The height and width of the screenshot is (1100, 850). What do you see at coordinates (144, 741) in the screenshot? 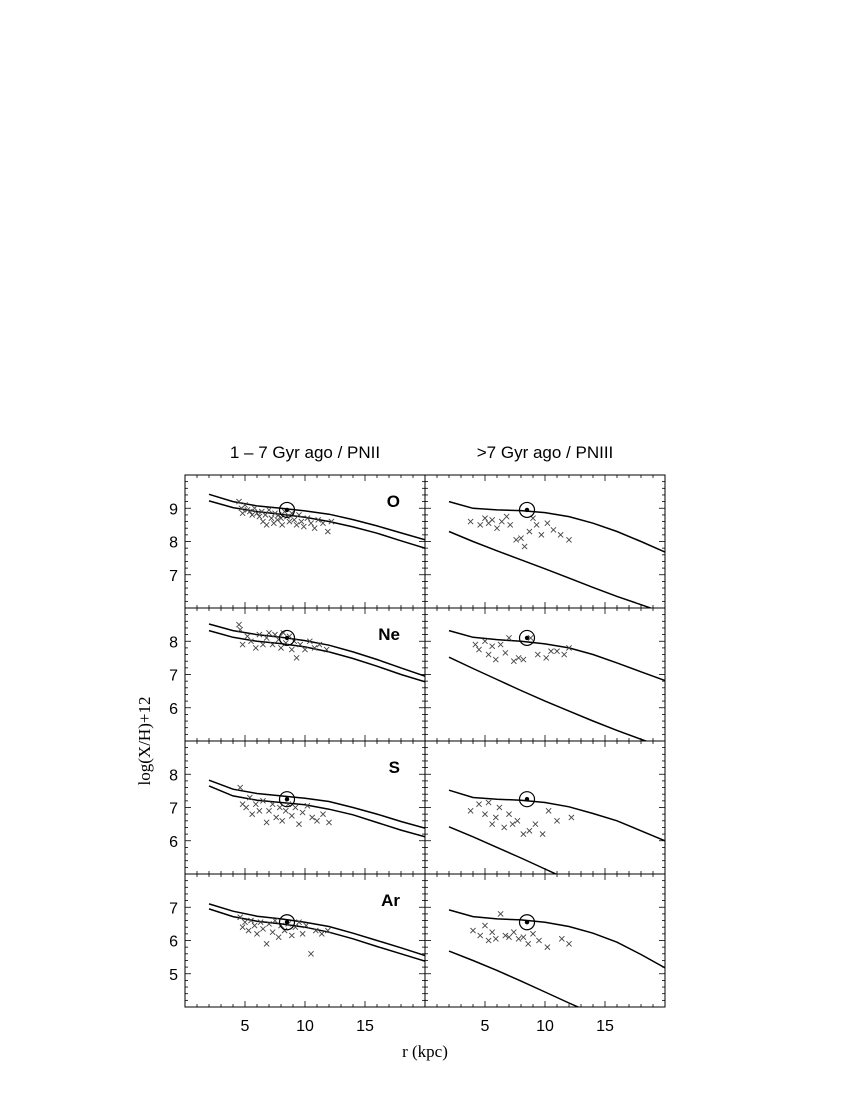
I see `y-axis-title: log(X/H)+12` at bounding box center [144, 741].